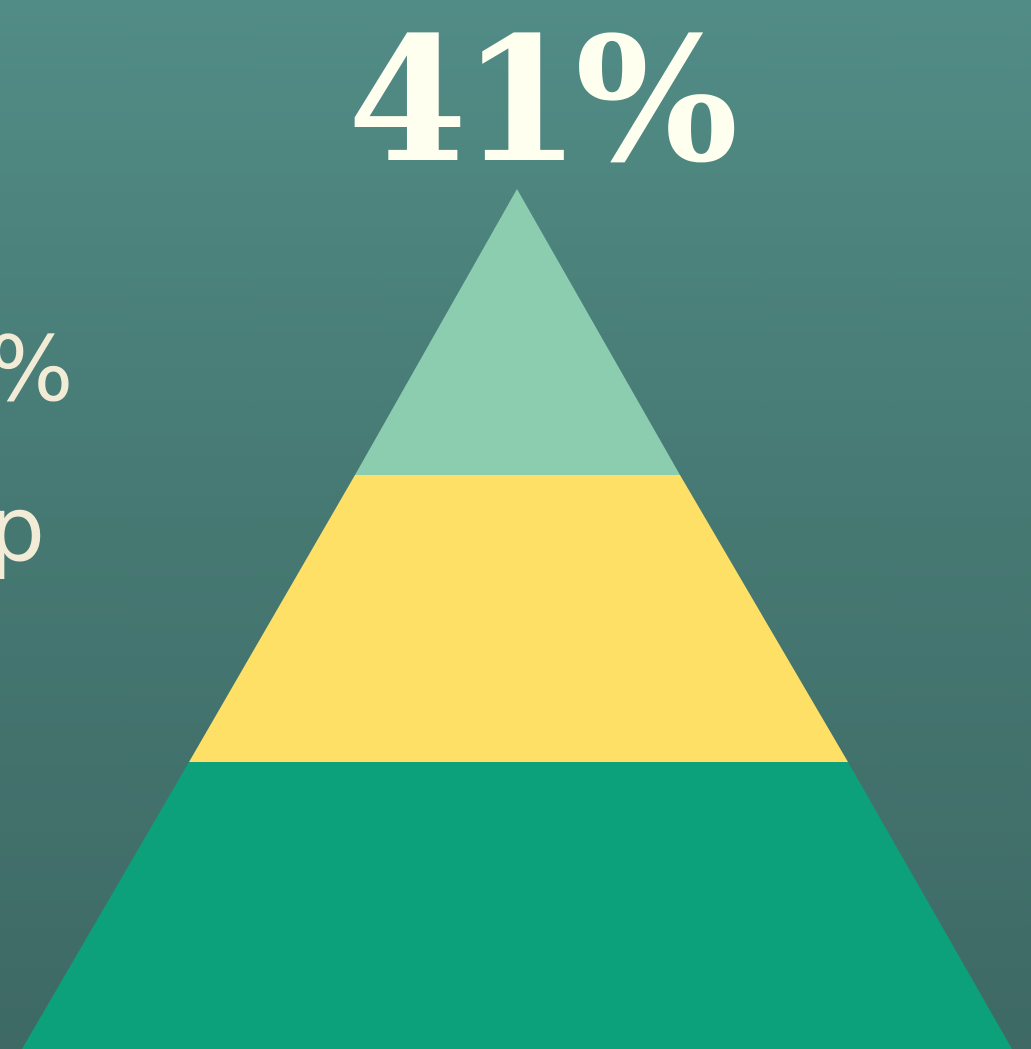 The image size is (1031, 1049). I want to click on headline-percentage: 41%, so click(543, 100).